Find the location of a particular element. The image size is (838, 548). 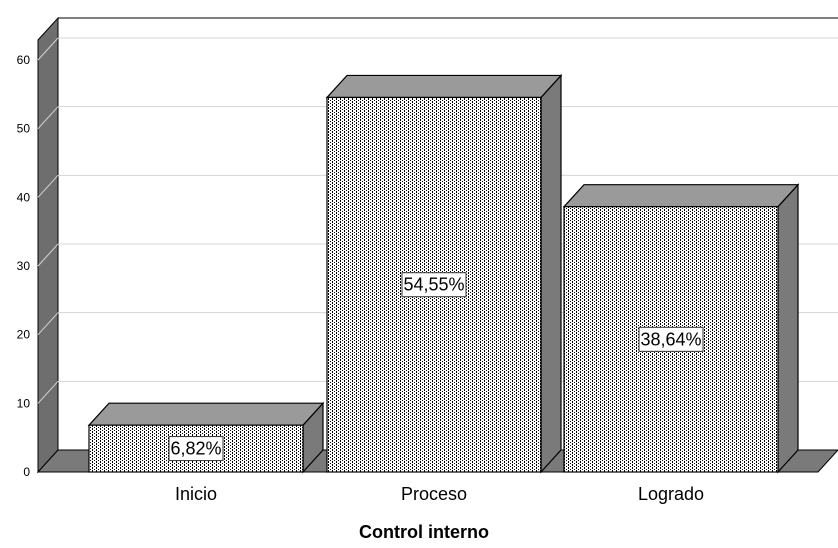

x-category-label: Logrado is located at coordinates (671, 494).